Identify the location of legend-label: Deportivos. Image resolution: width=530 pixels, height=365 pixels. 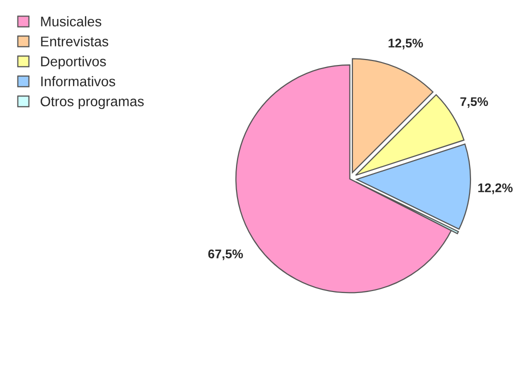
(73, 63).